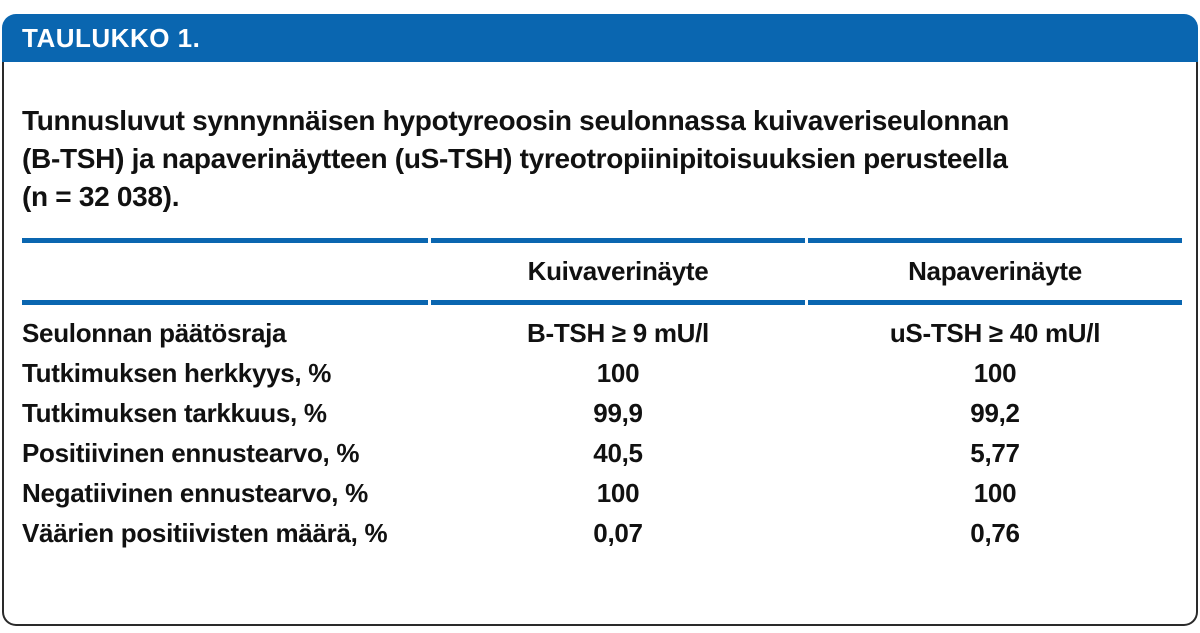  I want to click on table-row: Väärien positiivisten määrä, % 0,07 0,76, so click(602, 533).